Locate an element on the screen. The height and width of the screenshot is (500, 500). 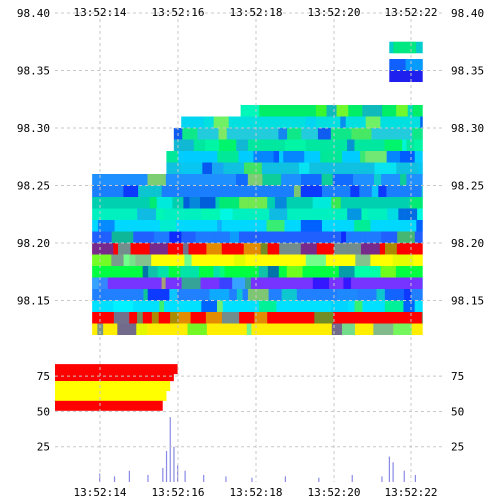
x-tick-label-bottom: 13:52:22 is located at coordinates (411, 492).